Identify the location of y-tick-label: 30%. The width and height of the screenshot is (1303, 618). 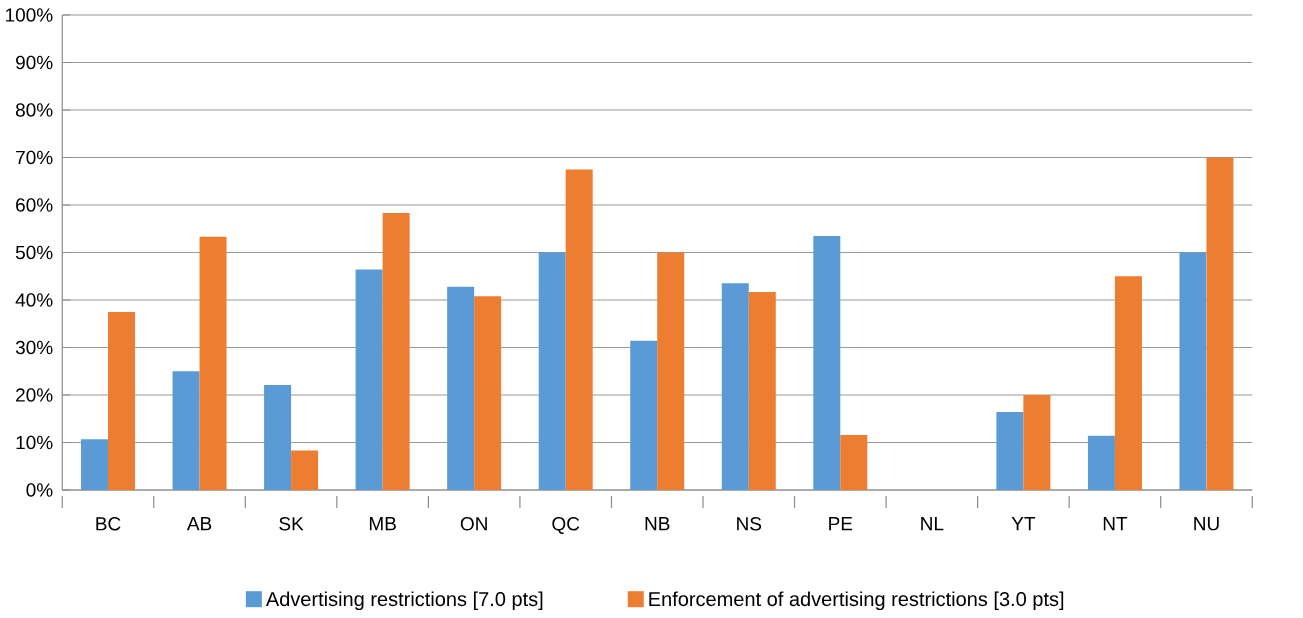
(34, 347).